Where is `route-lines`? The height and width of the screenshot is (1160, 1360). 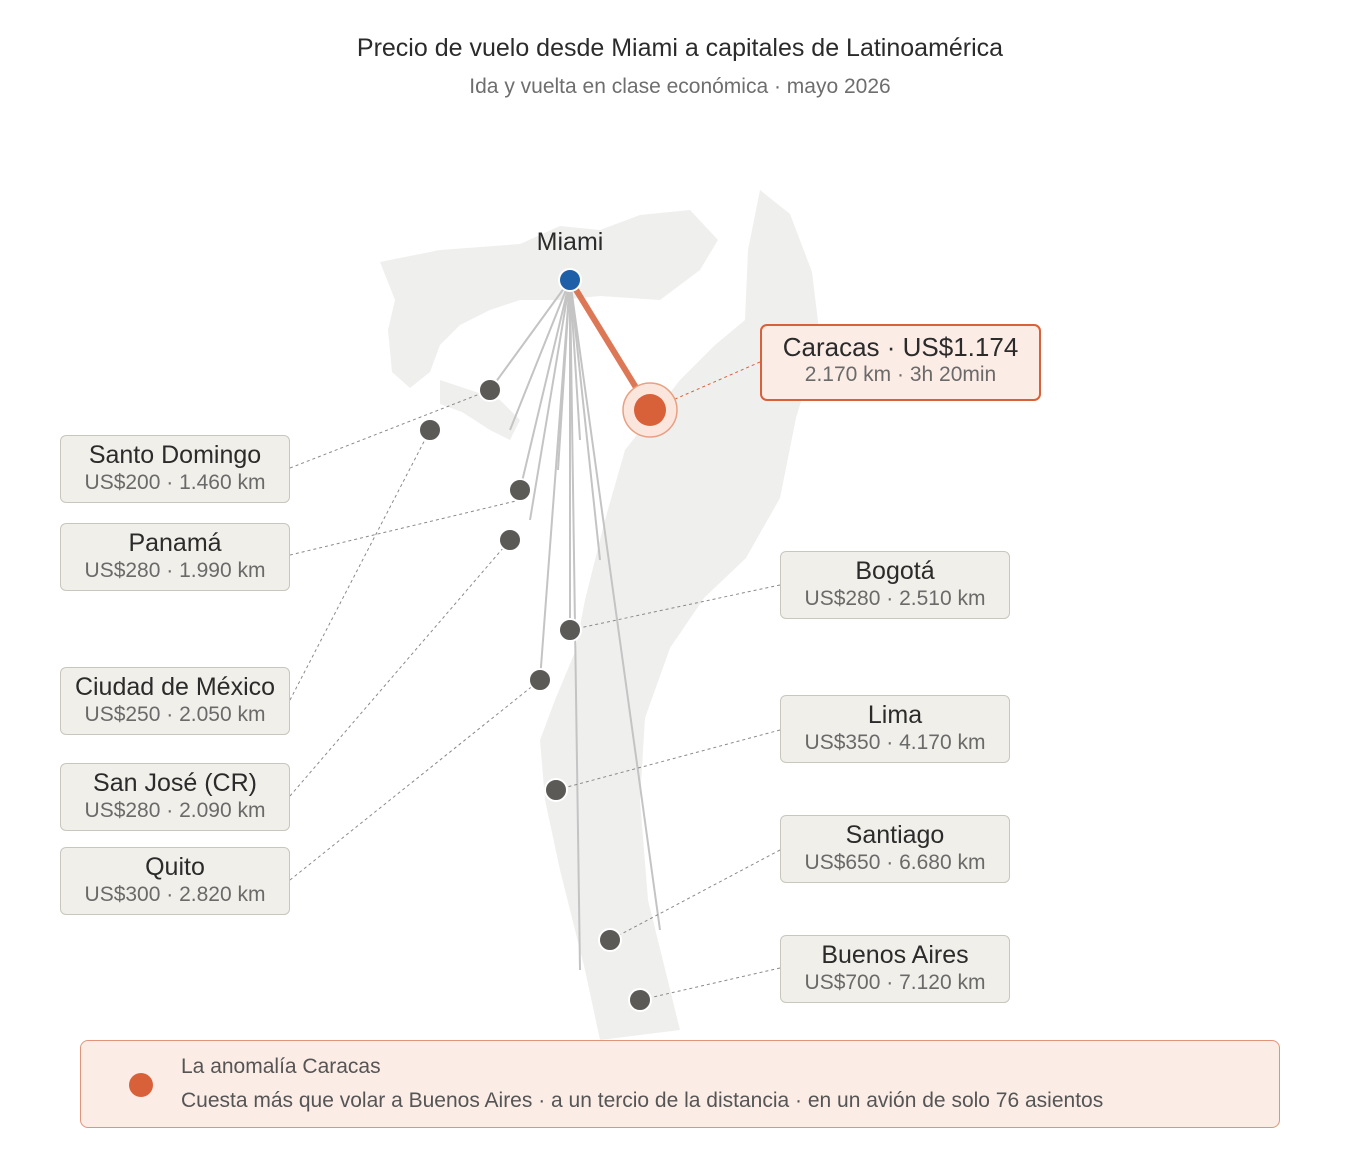 route-lines is located at coordinates (575, 625).